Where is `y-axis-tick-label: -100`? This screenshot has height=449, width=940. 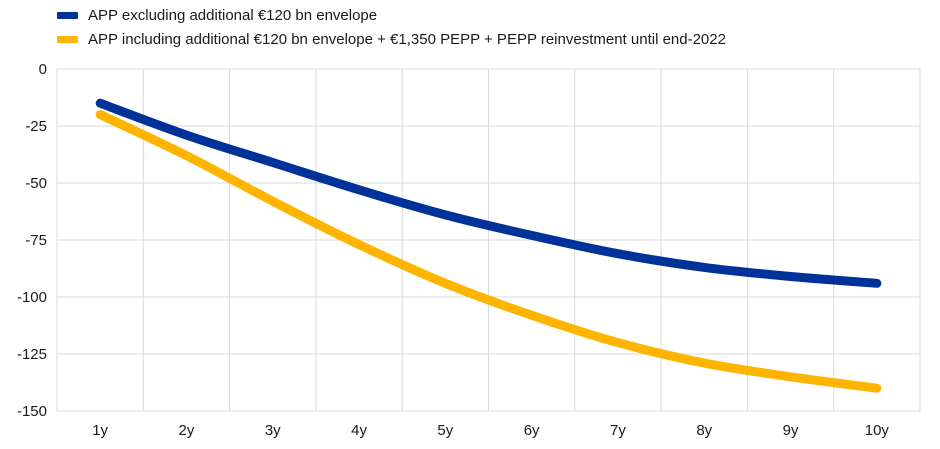
y-axis-tick-label: -100 is located at coordinates (32, 297).